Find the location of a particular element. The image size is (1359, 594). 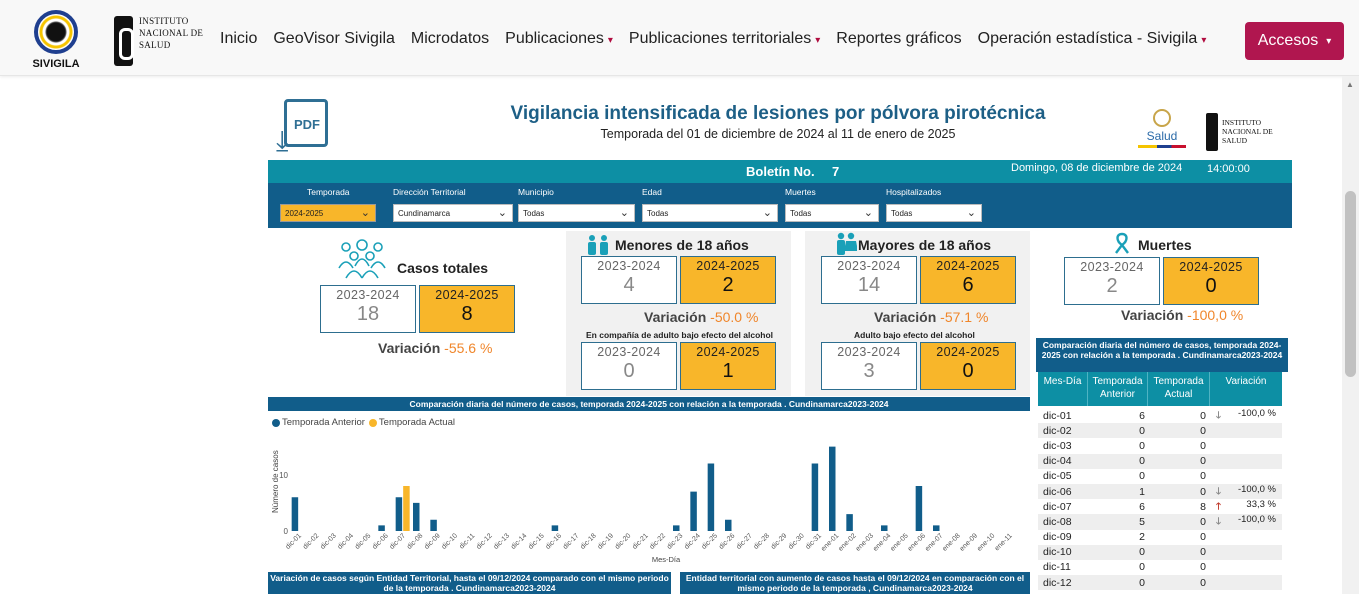

mayores-sub-title: Adulto bajo efecto del alcohol is located at coordinates (914, 335).